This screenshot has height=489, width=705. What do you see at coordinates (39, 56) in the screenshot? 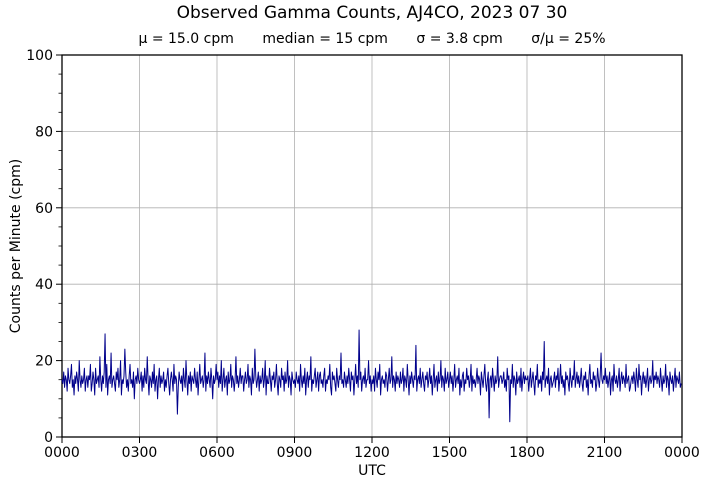
I see `y-tick-label: 100` at bounding box center [39, 56].